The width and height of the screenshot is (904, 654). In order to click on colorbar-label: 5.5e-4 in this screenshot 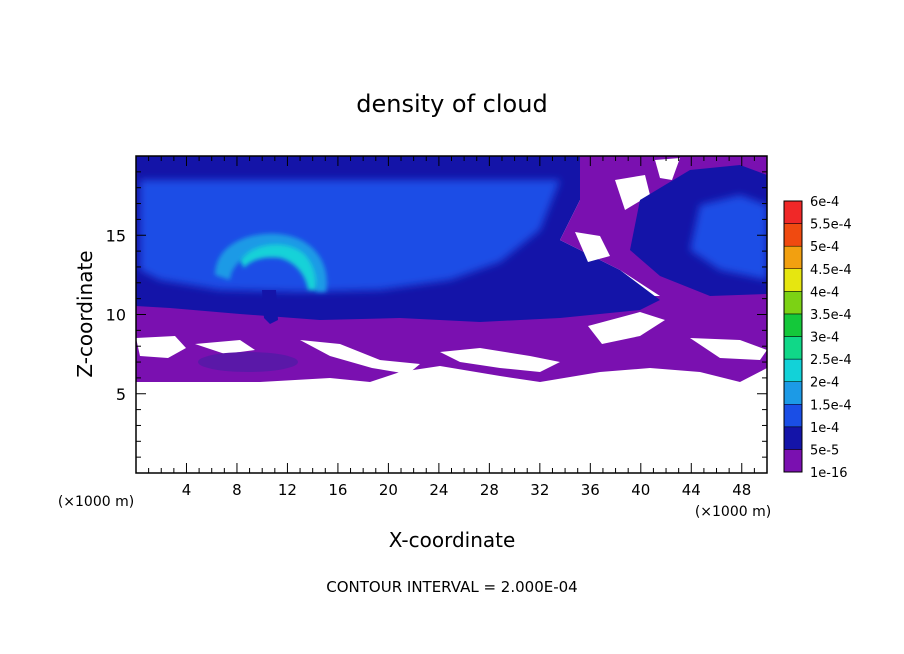, I will do `click(831, 225)`.